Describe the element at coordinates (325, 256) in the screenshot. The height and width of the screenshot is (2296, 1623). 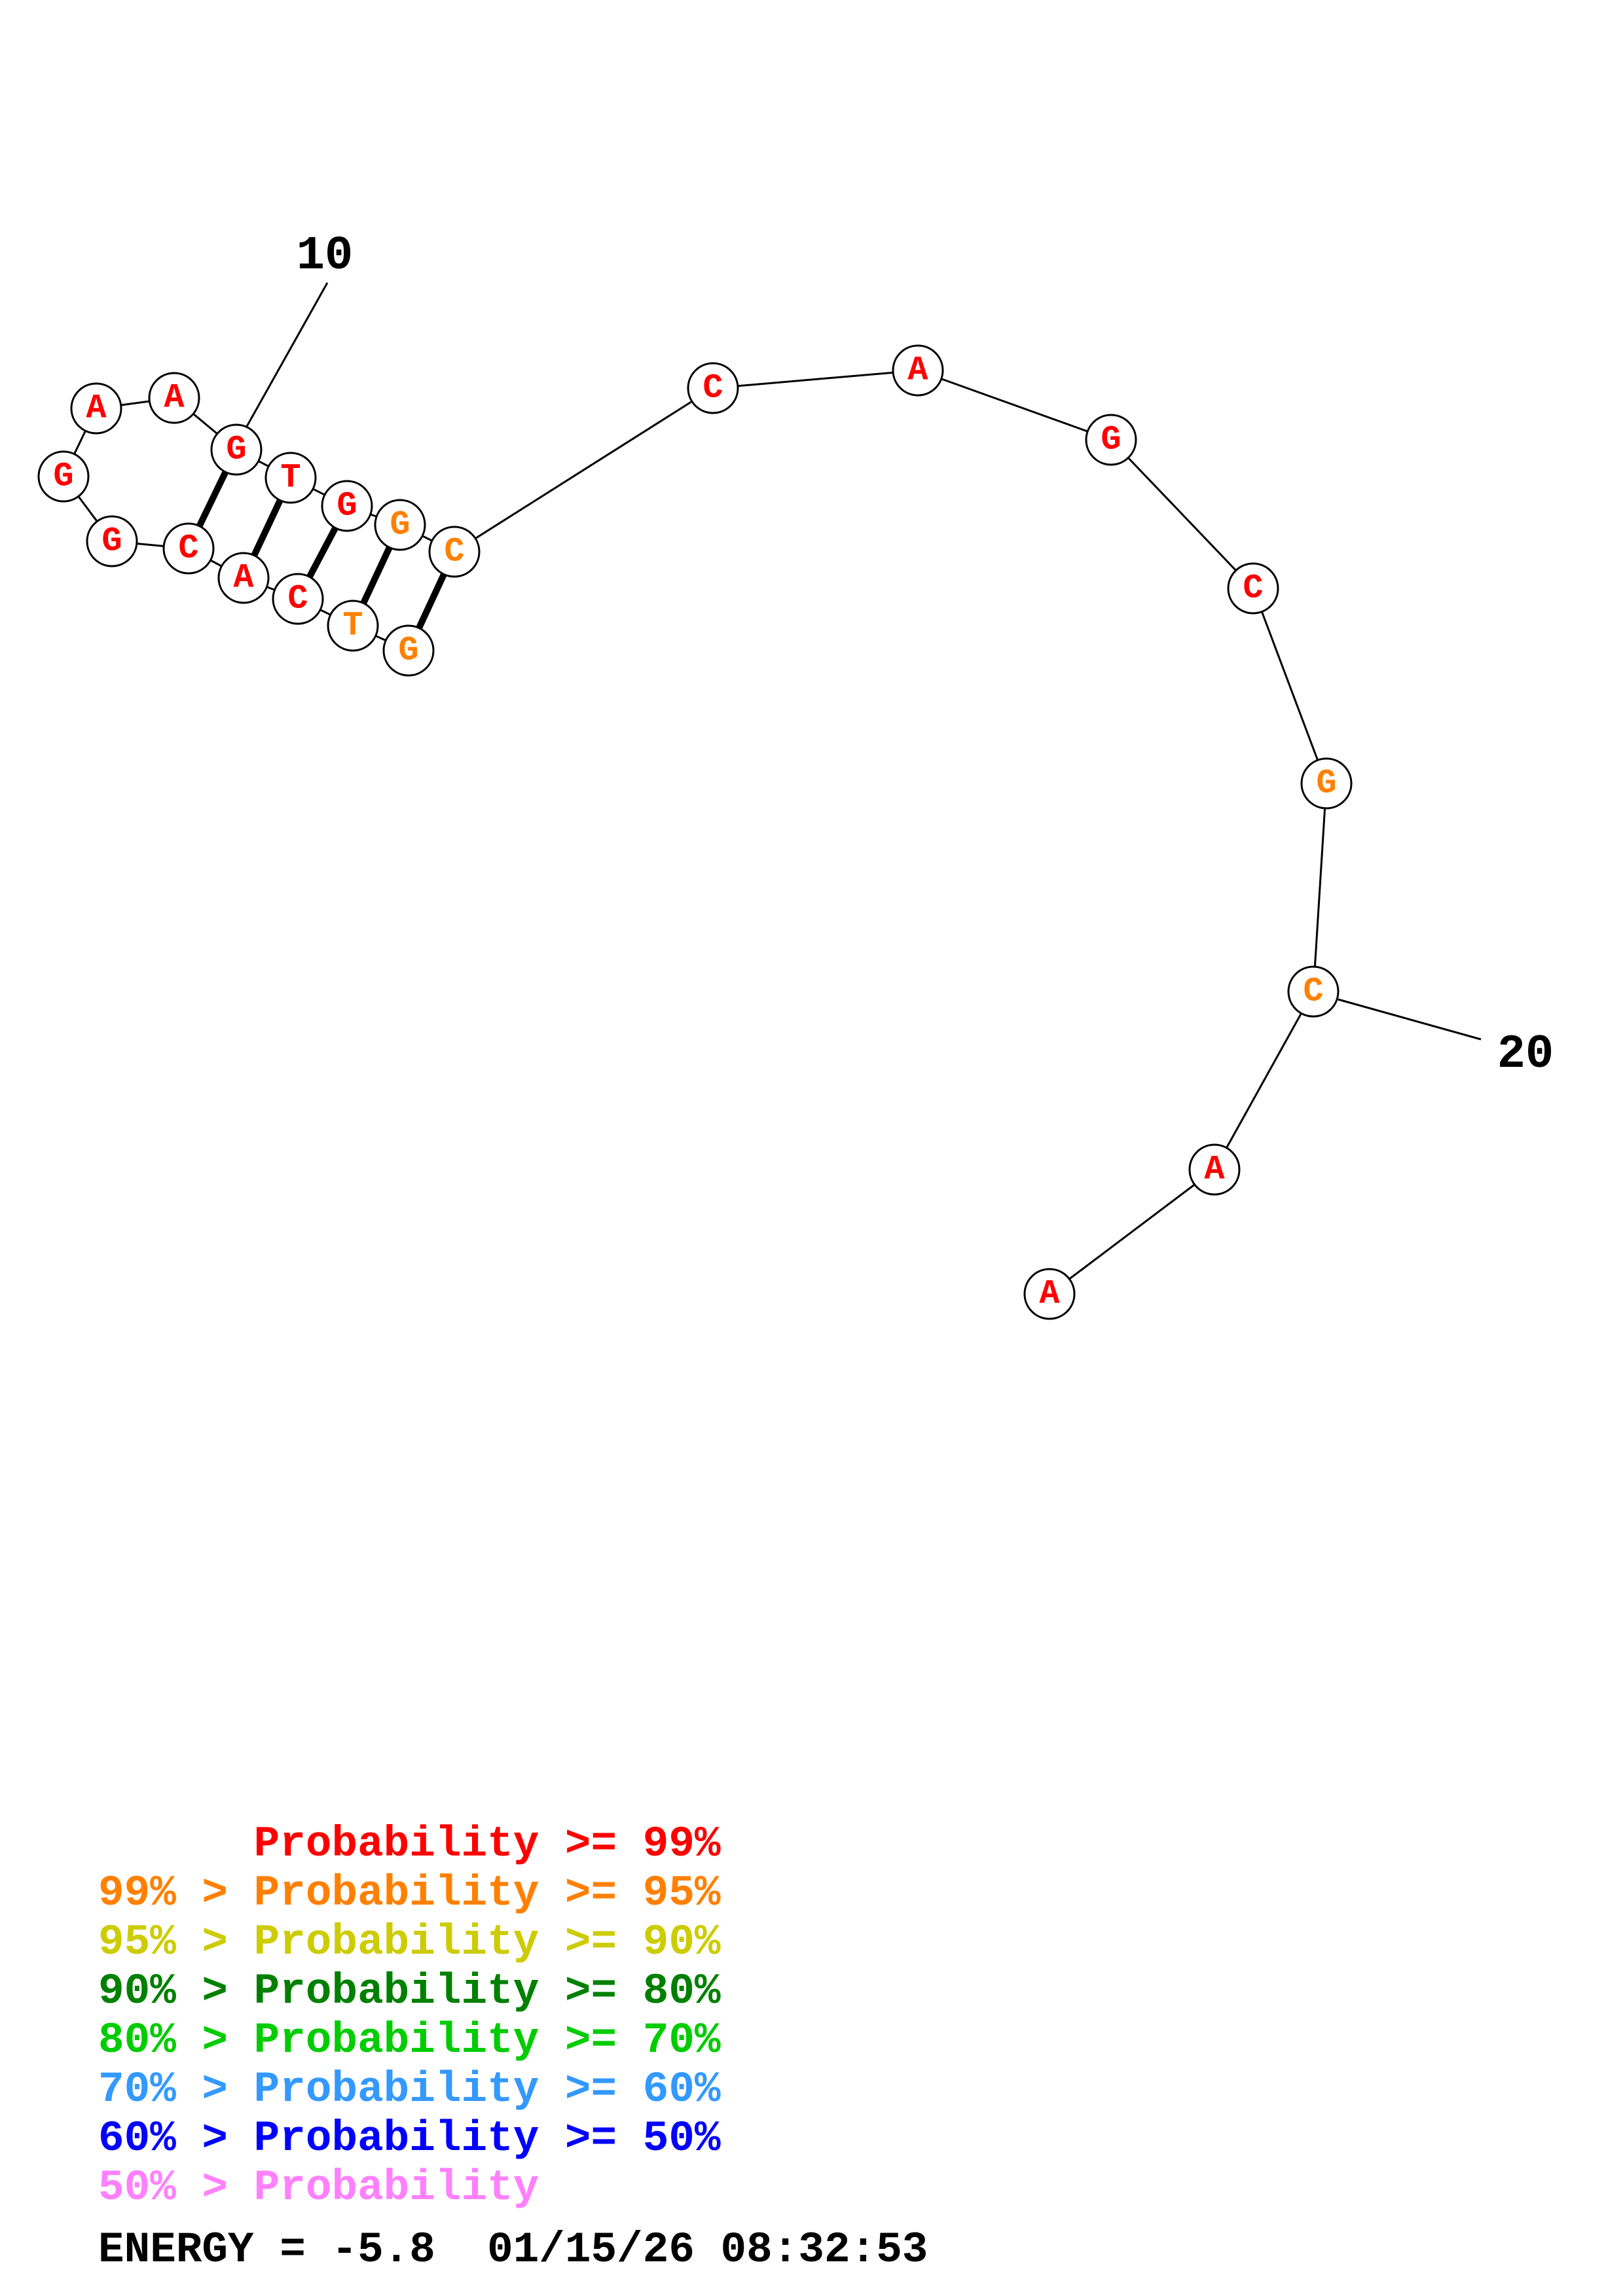
I see `sequence-index-label: 10` at that location.